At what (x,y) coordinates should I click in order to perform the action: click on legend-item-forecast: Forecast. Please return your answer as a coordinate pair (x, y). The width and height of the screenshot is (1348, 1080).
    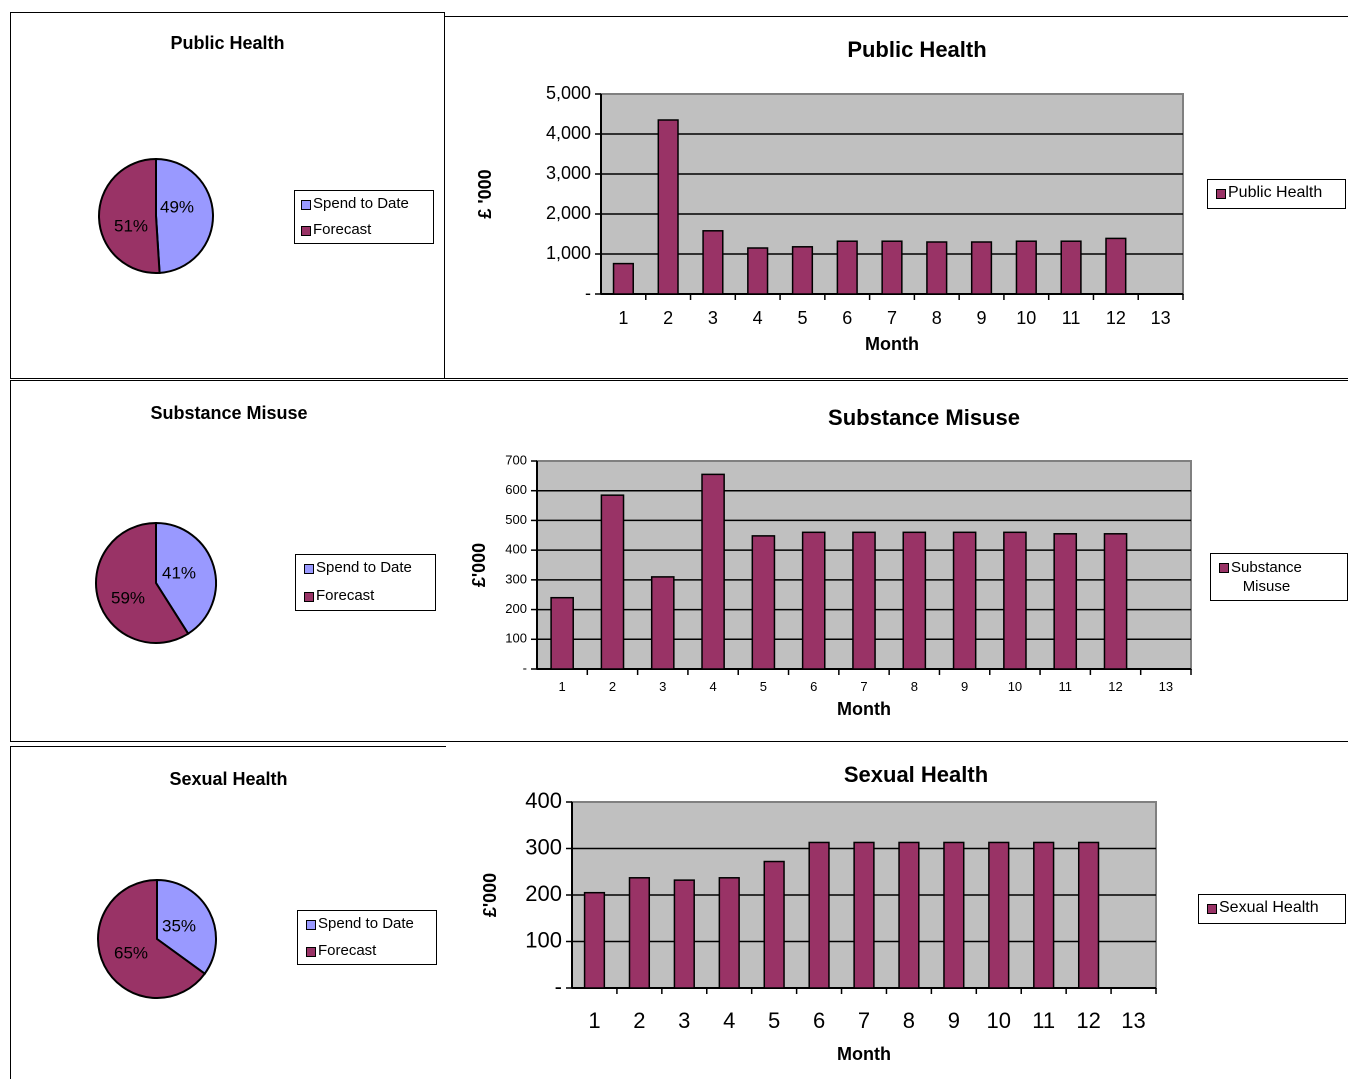
    Looking at the image, I should click on (364, 230).